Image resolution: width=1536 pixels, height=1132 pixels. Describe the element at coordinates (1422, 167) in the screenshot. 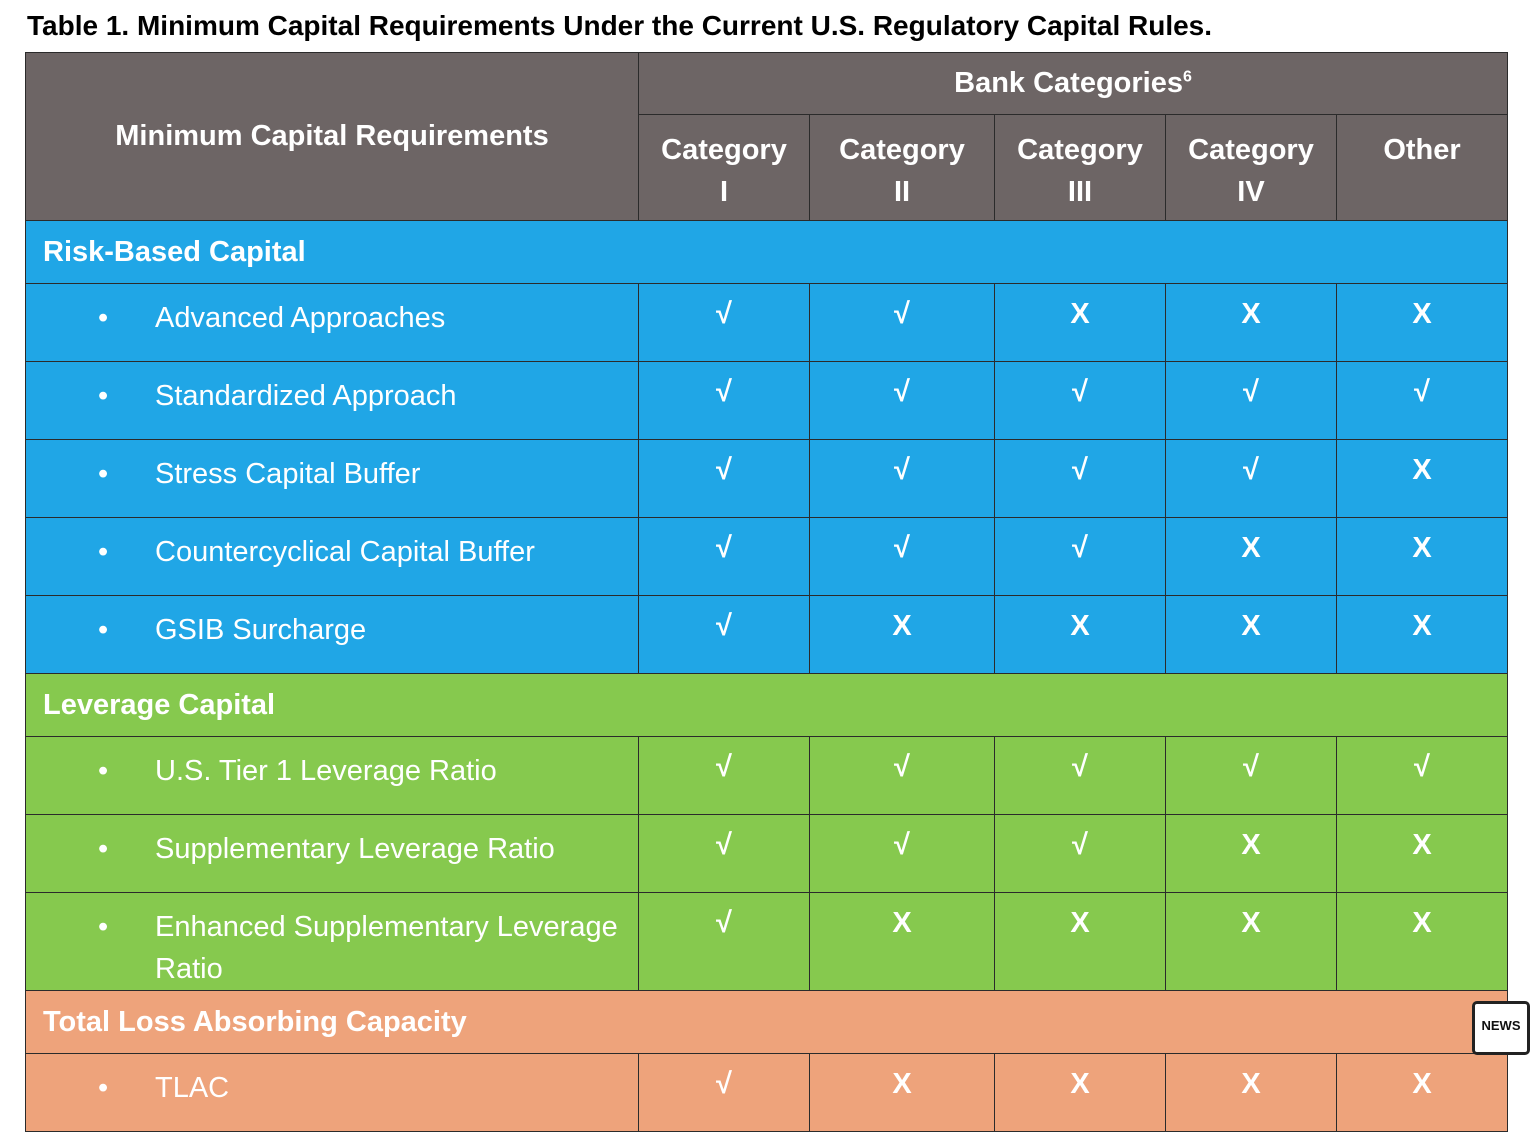

I see `column-header: Other` at that location.